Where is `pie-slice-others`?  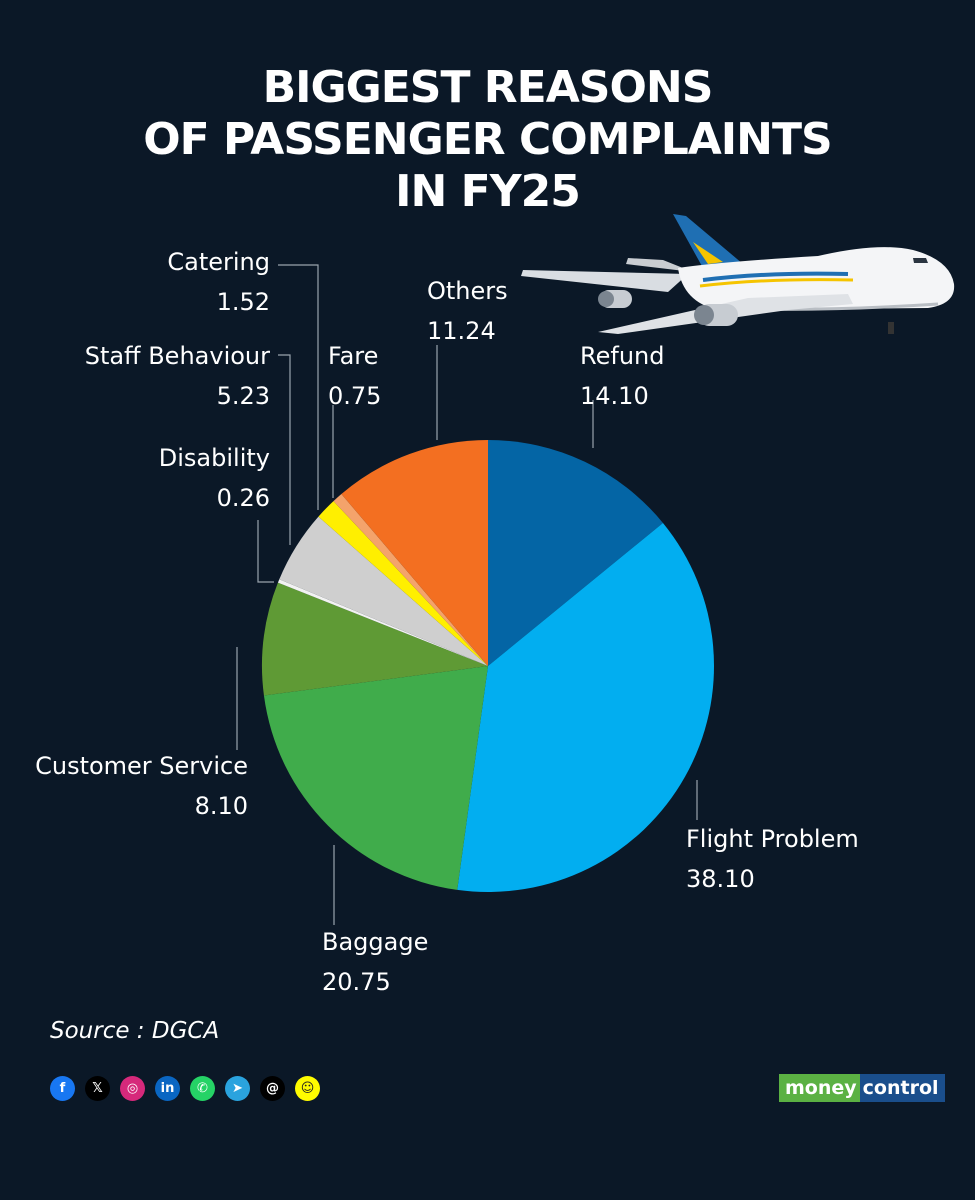
pie-slice-others is located at coordinates (414, 553).